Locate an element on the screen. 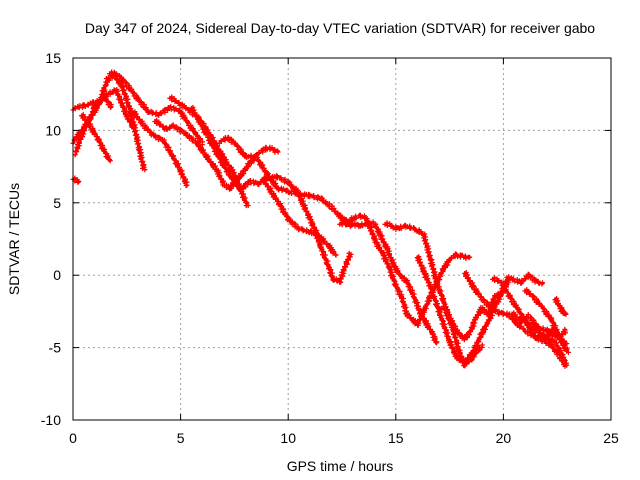 This screenshot has width=640, height=480. x-tick-label: 5 is located at coordinates (181, 438).